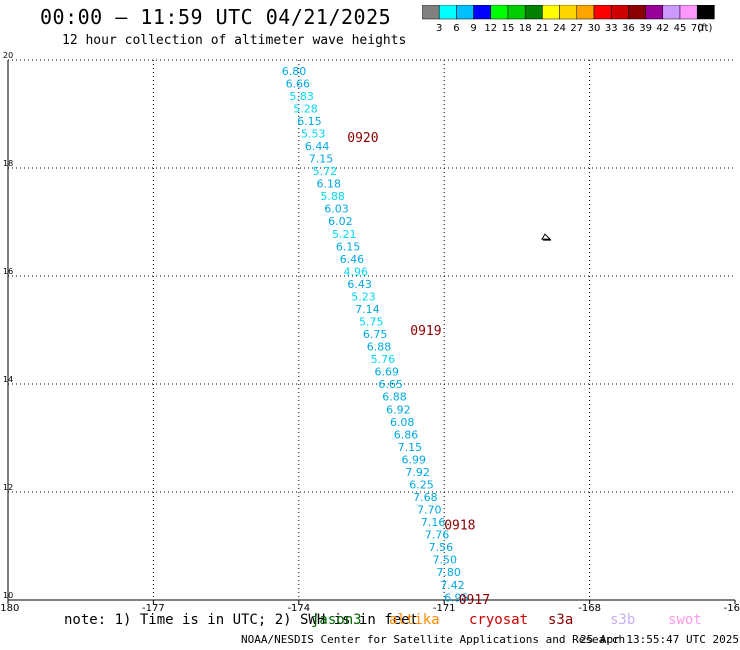 The width and height of the screenshot is (740, 650). I want to click on satellite-label-jason3: jason3, so click(336, 620).